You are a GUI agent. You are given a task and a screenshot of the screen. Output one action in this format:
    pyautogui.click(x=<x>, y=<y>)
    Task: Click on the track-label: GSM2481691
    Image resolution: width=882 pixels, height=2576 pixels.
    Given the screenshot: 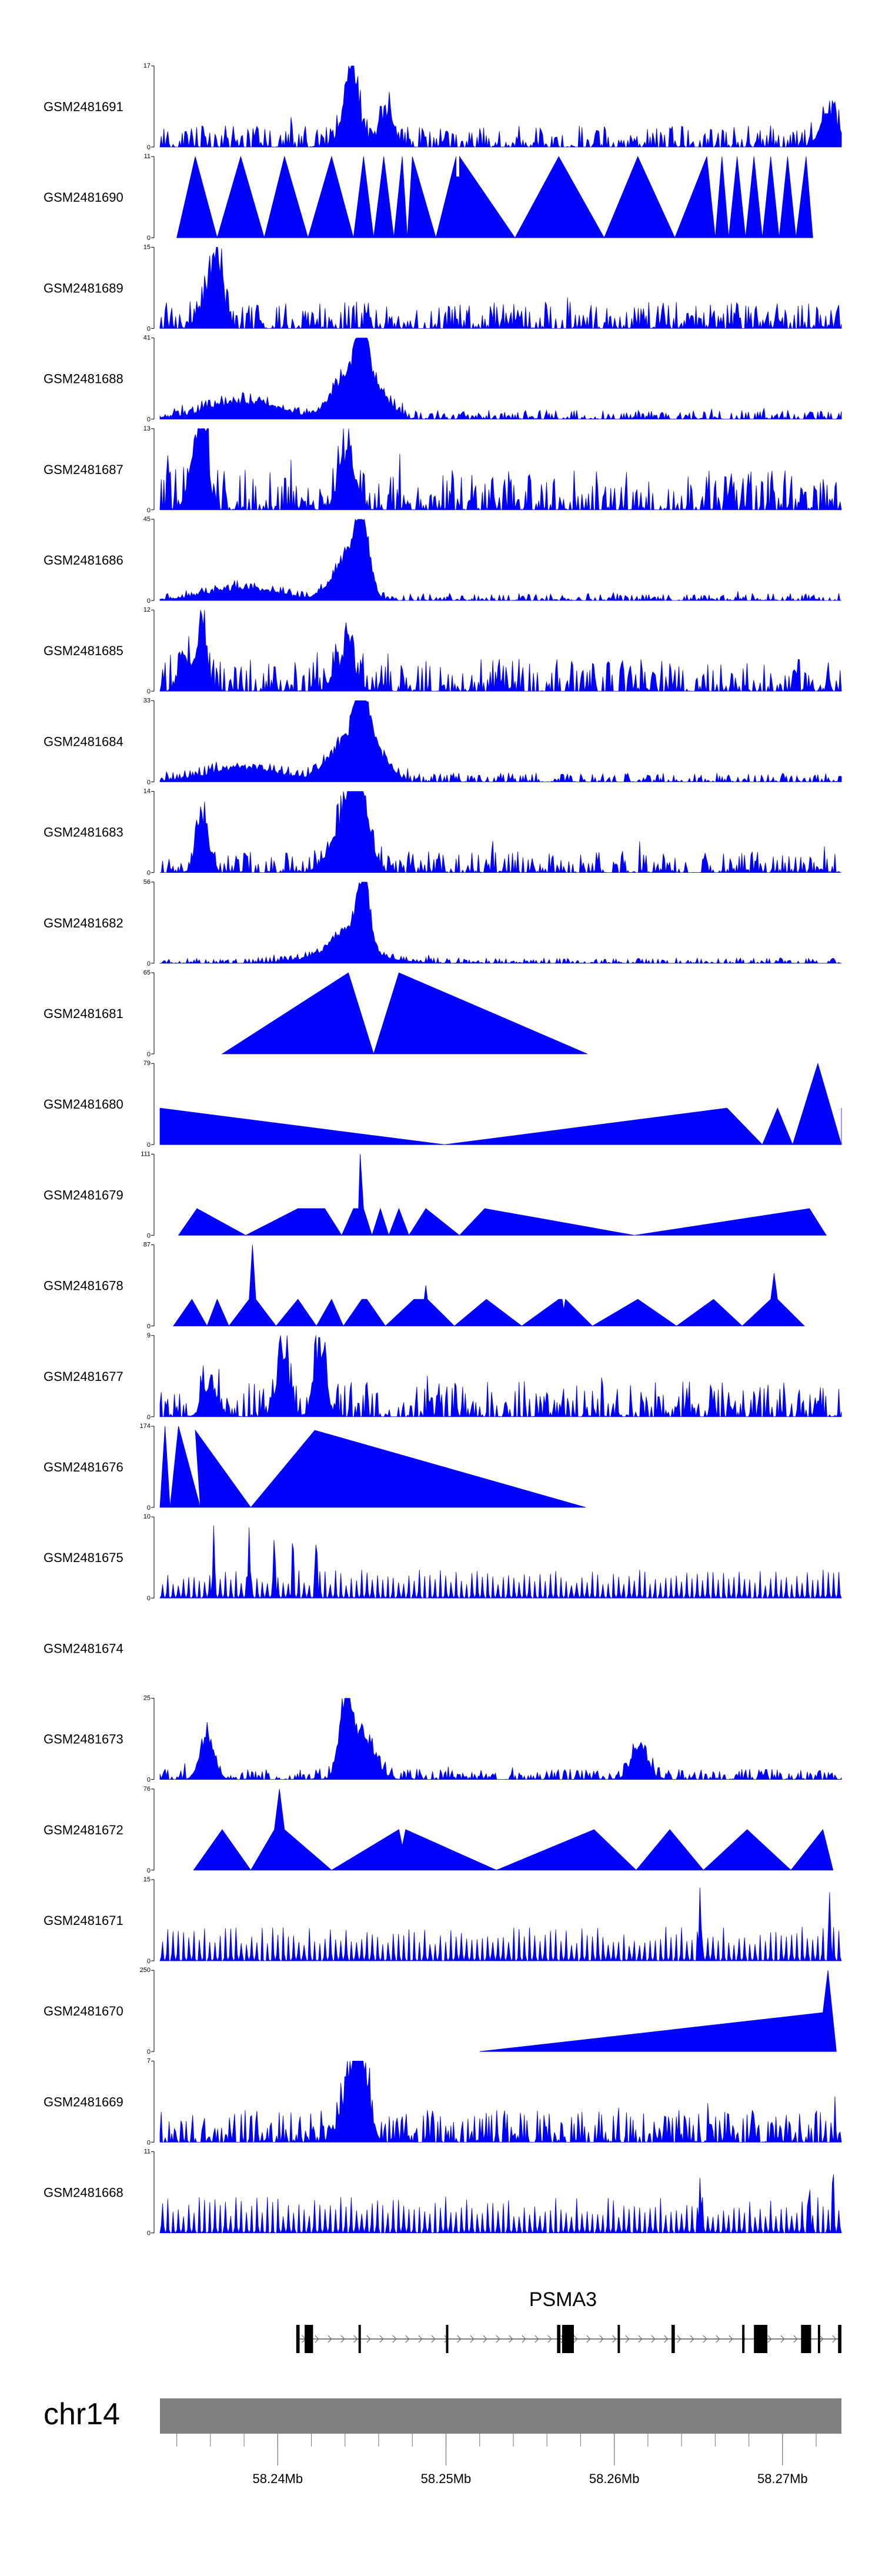 What is the action you would take?
    pyautogui.click(x=83, y=106)
    